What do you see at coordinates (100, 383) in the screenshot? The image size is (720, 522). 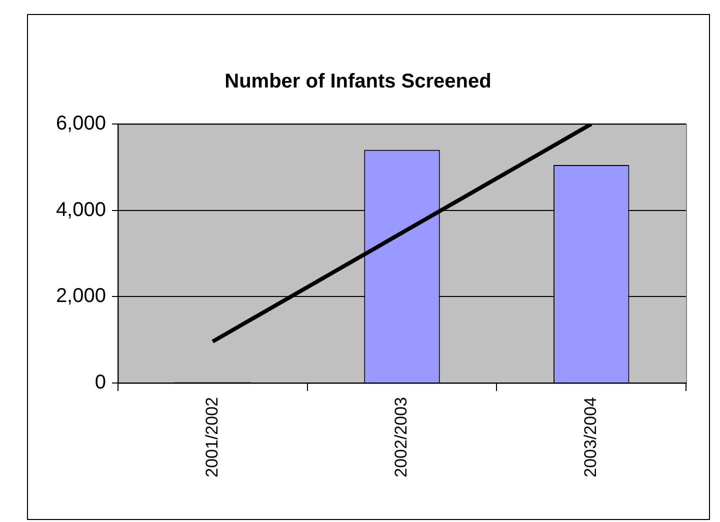 I see `y-tick-label: 0` at bounding box center [100, 383].